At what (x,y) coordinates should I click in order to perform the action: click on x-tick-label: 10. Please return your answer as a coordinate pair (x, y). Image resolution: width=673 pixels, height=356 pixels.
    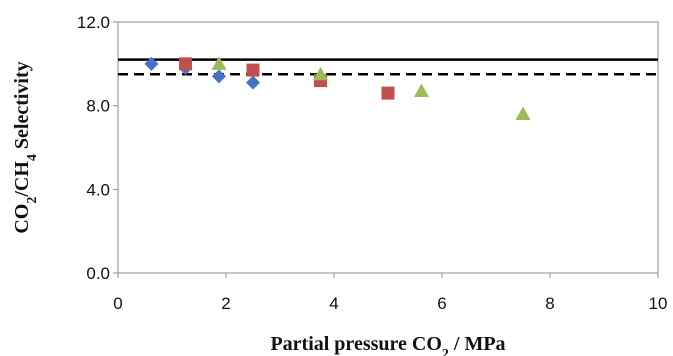
    Looking at the image, I should click on (658, 303).